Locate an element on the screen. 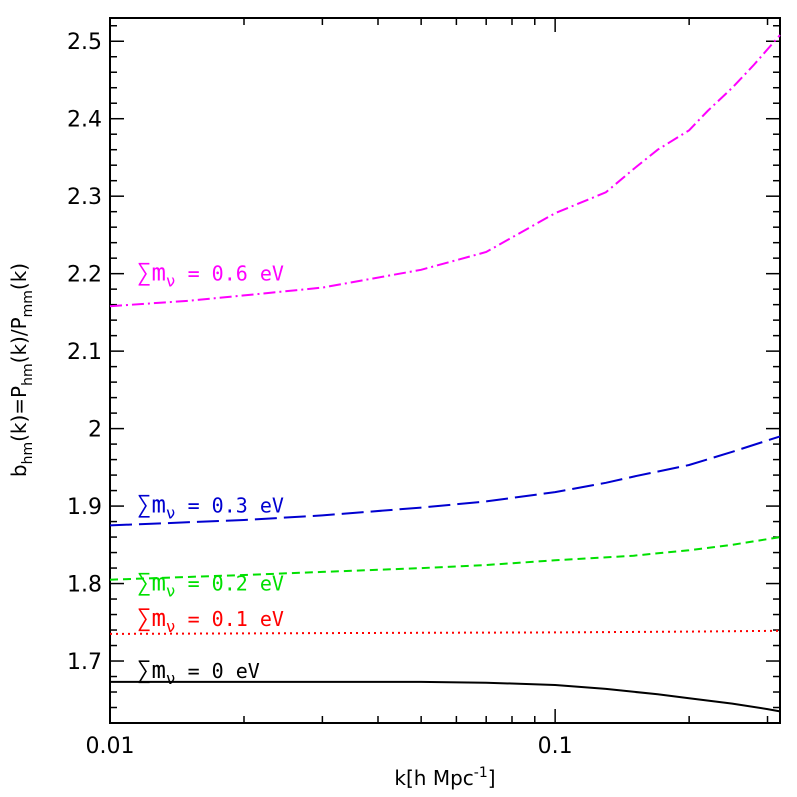 The height and width of the screenshot is (797, 797). series-annotation-0: ∑mν = 0.6 eV is located at coordinates (210, 275).